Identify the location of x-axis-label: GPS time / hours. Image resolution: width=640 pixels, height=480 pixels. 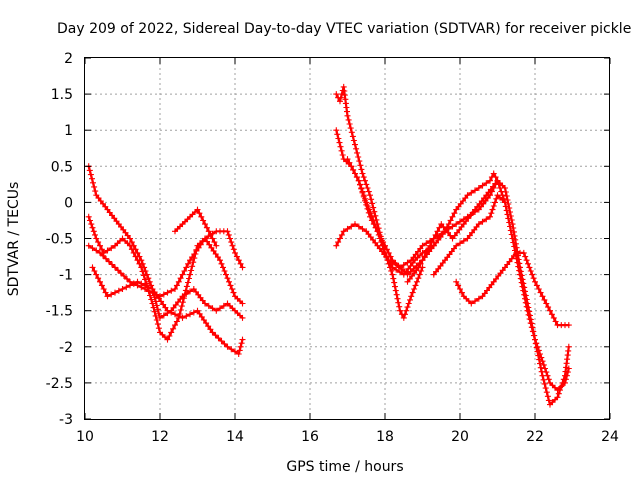
(344, 467).